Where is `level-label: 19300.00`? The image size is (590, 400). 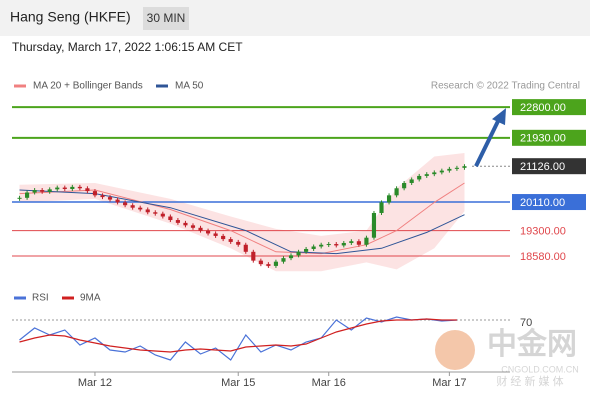 level-label: 19300.00 is located at coordinates (543, 232).